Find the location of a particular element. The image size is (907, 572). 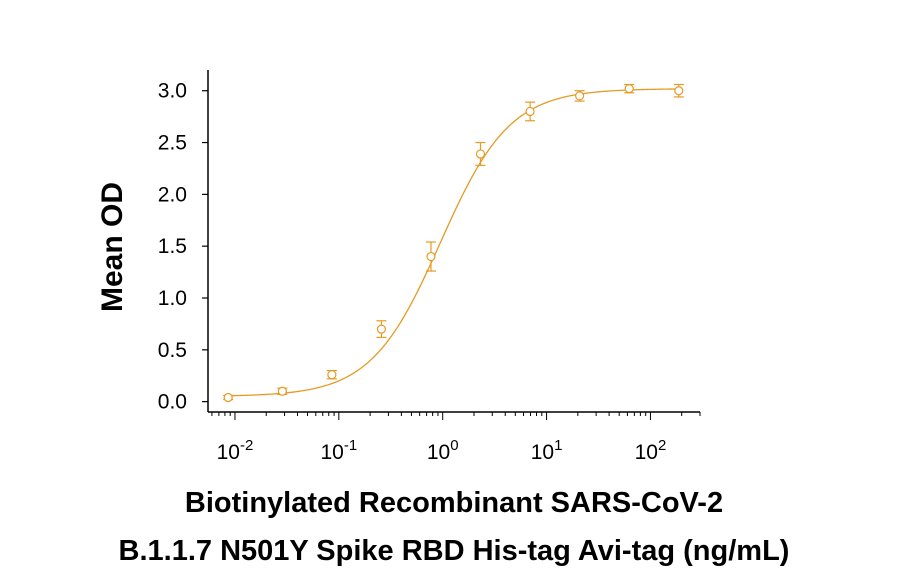

y-tick-label: 1.0 is located at coordinates (172, 298).